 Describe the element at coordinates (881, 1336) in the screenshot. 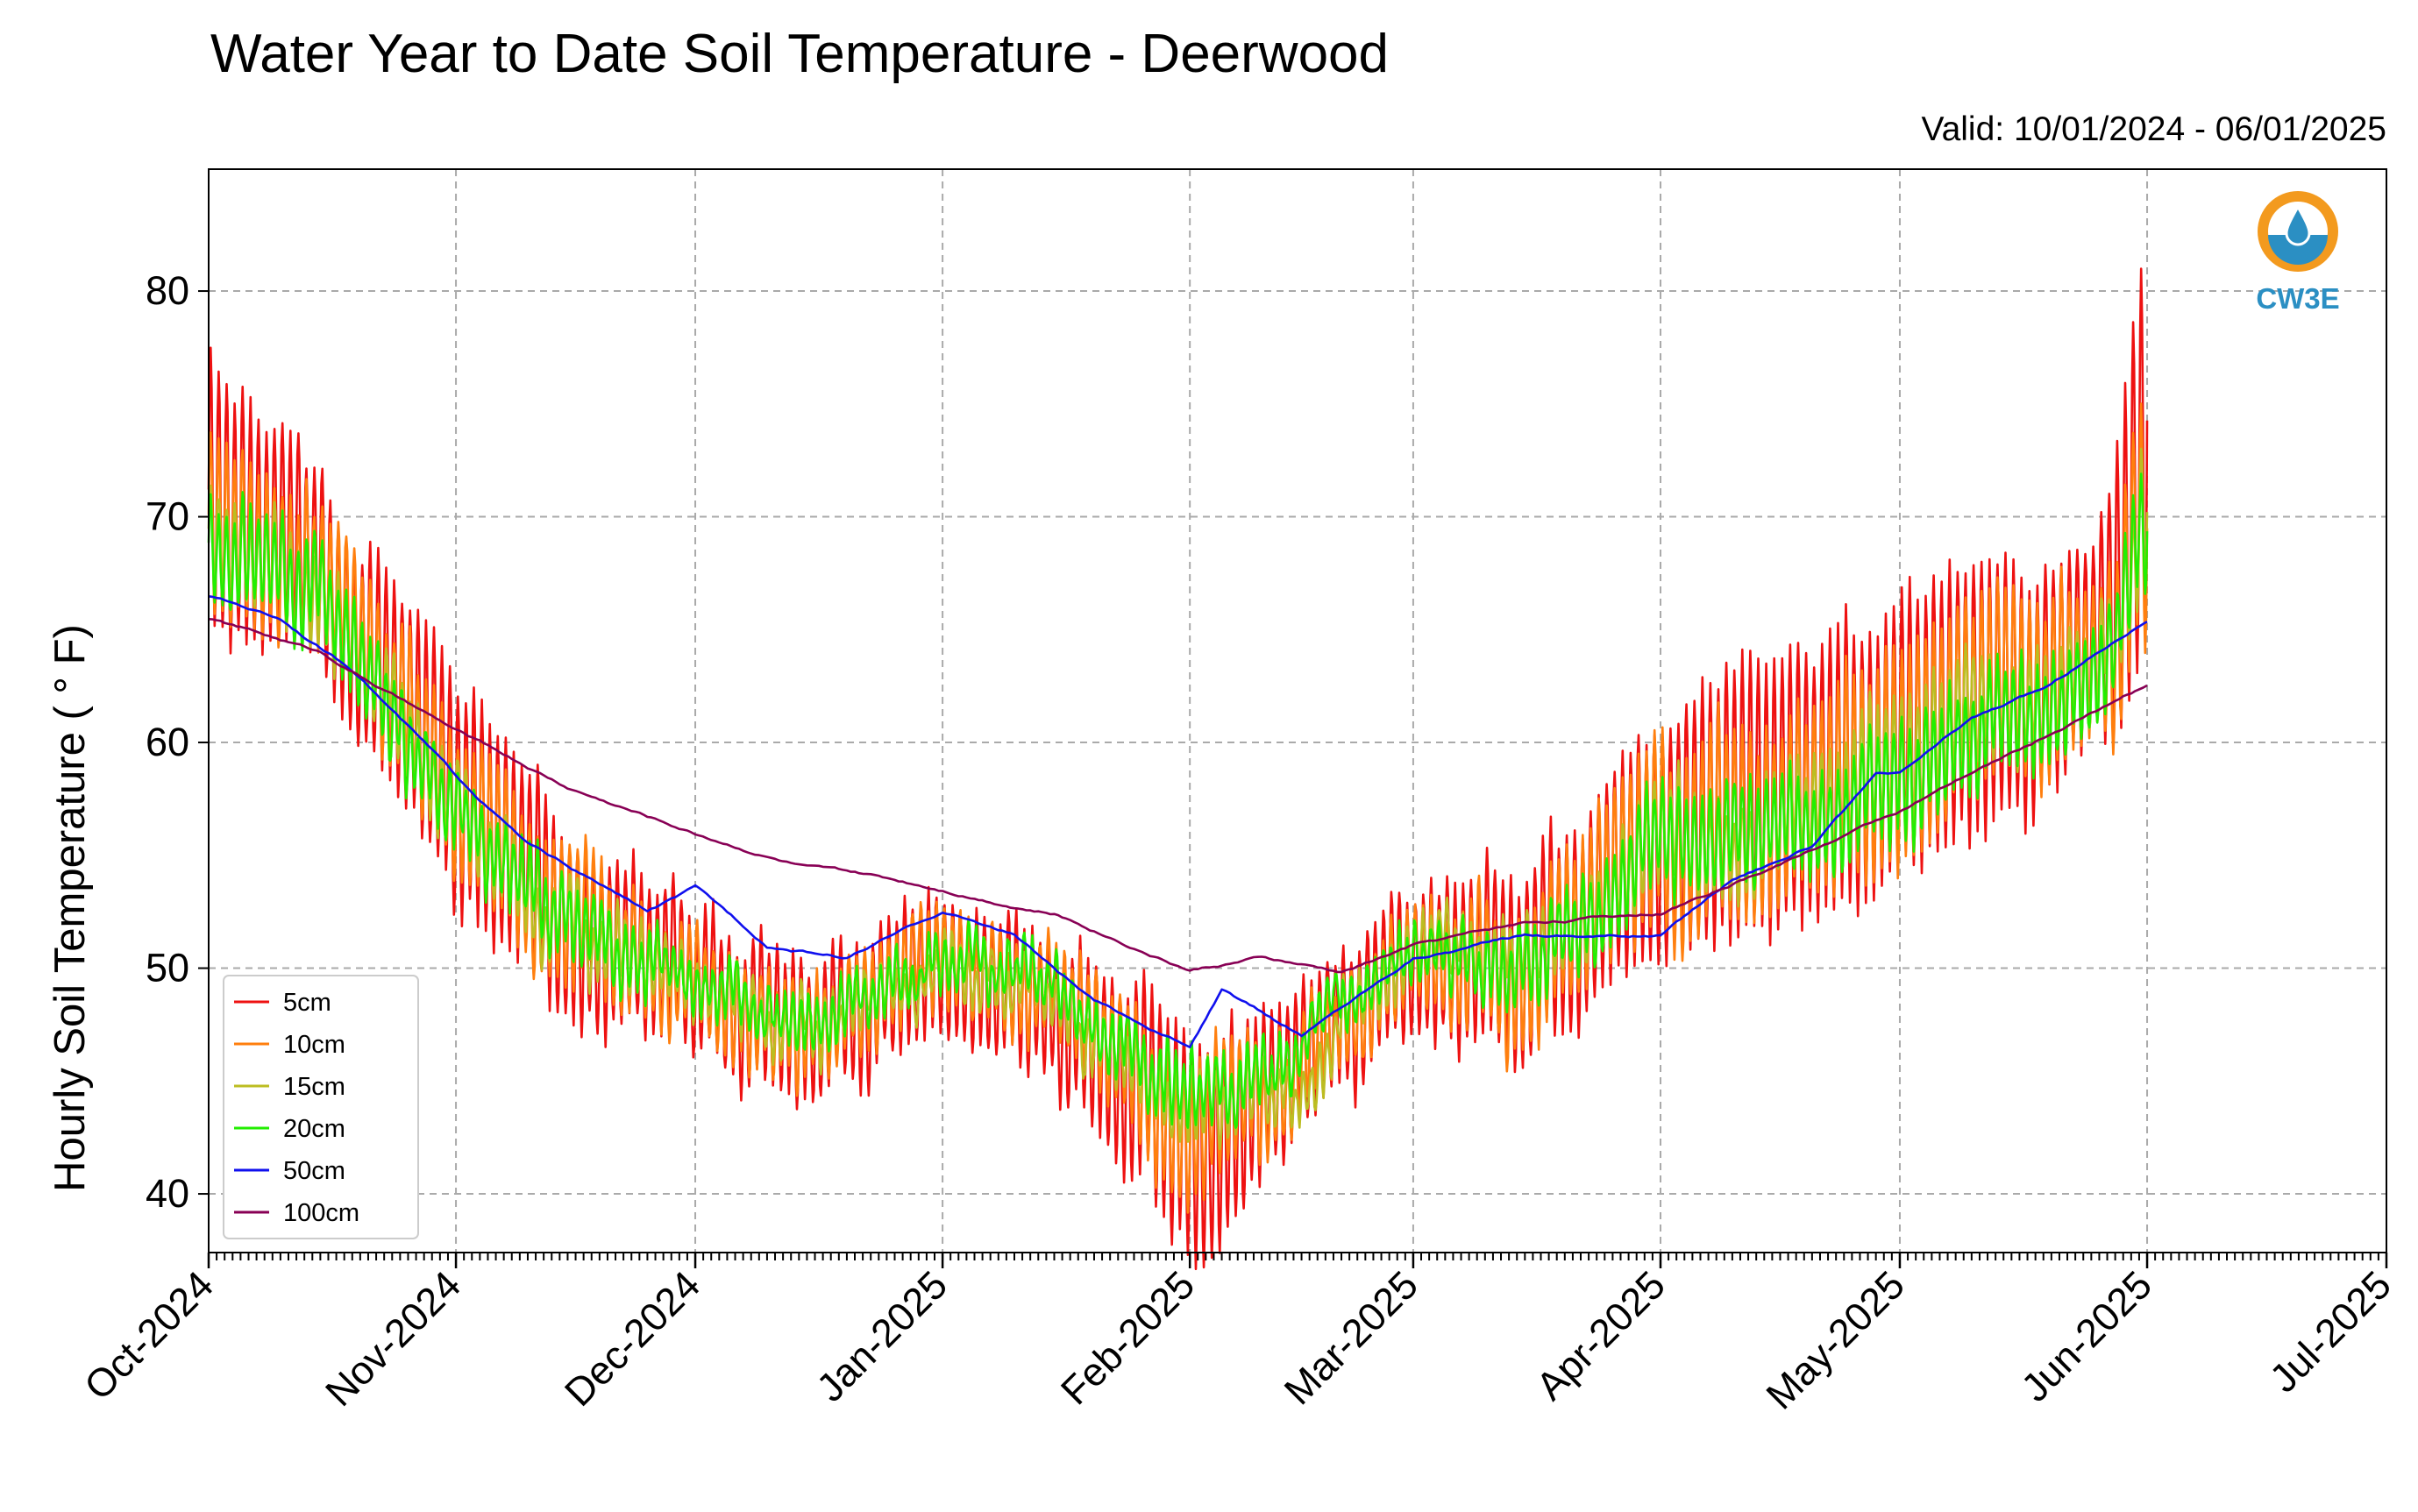

I see `x-tick-label: Jan-2025` at that location.